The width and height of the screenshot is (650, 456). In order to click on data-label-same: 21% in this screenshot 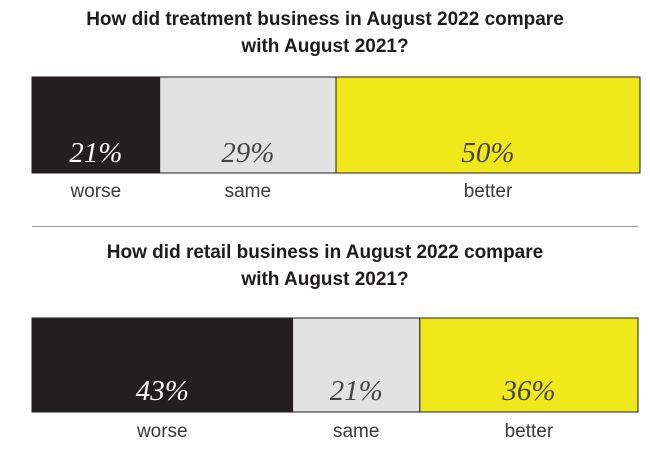, I will do `click(356, 391)`.